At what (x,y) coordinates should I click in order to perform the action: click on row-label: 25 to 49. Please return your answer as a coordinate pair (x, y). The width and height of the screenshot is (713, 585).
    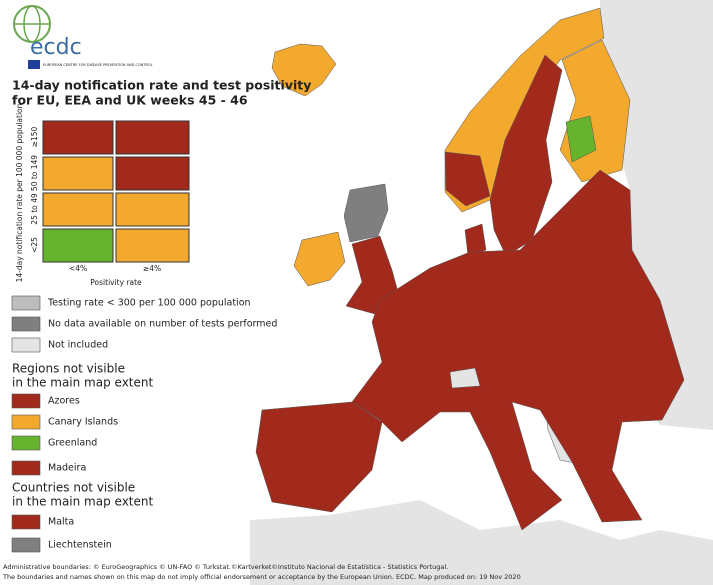
    Looking at the image, I should click on (34, 209).